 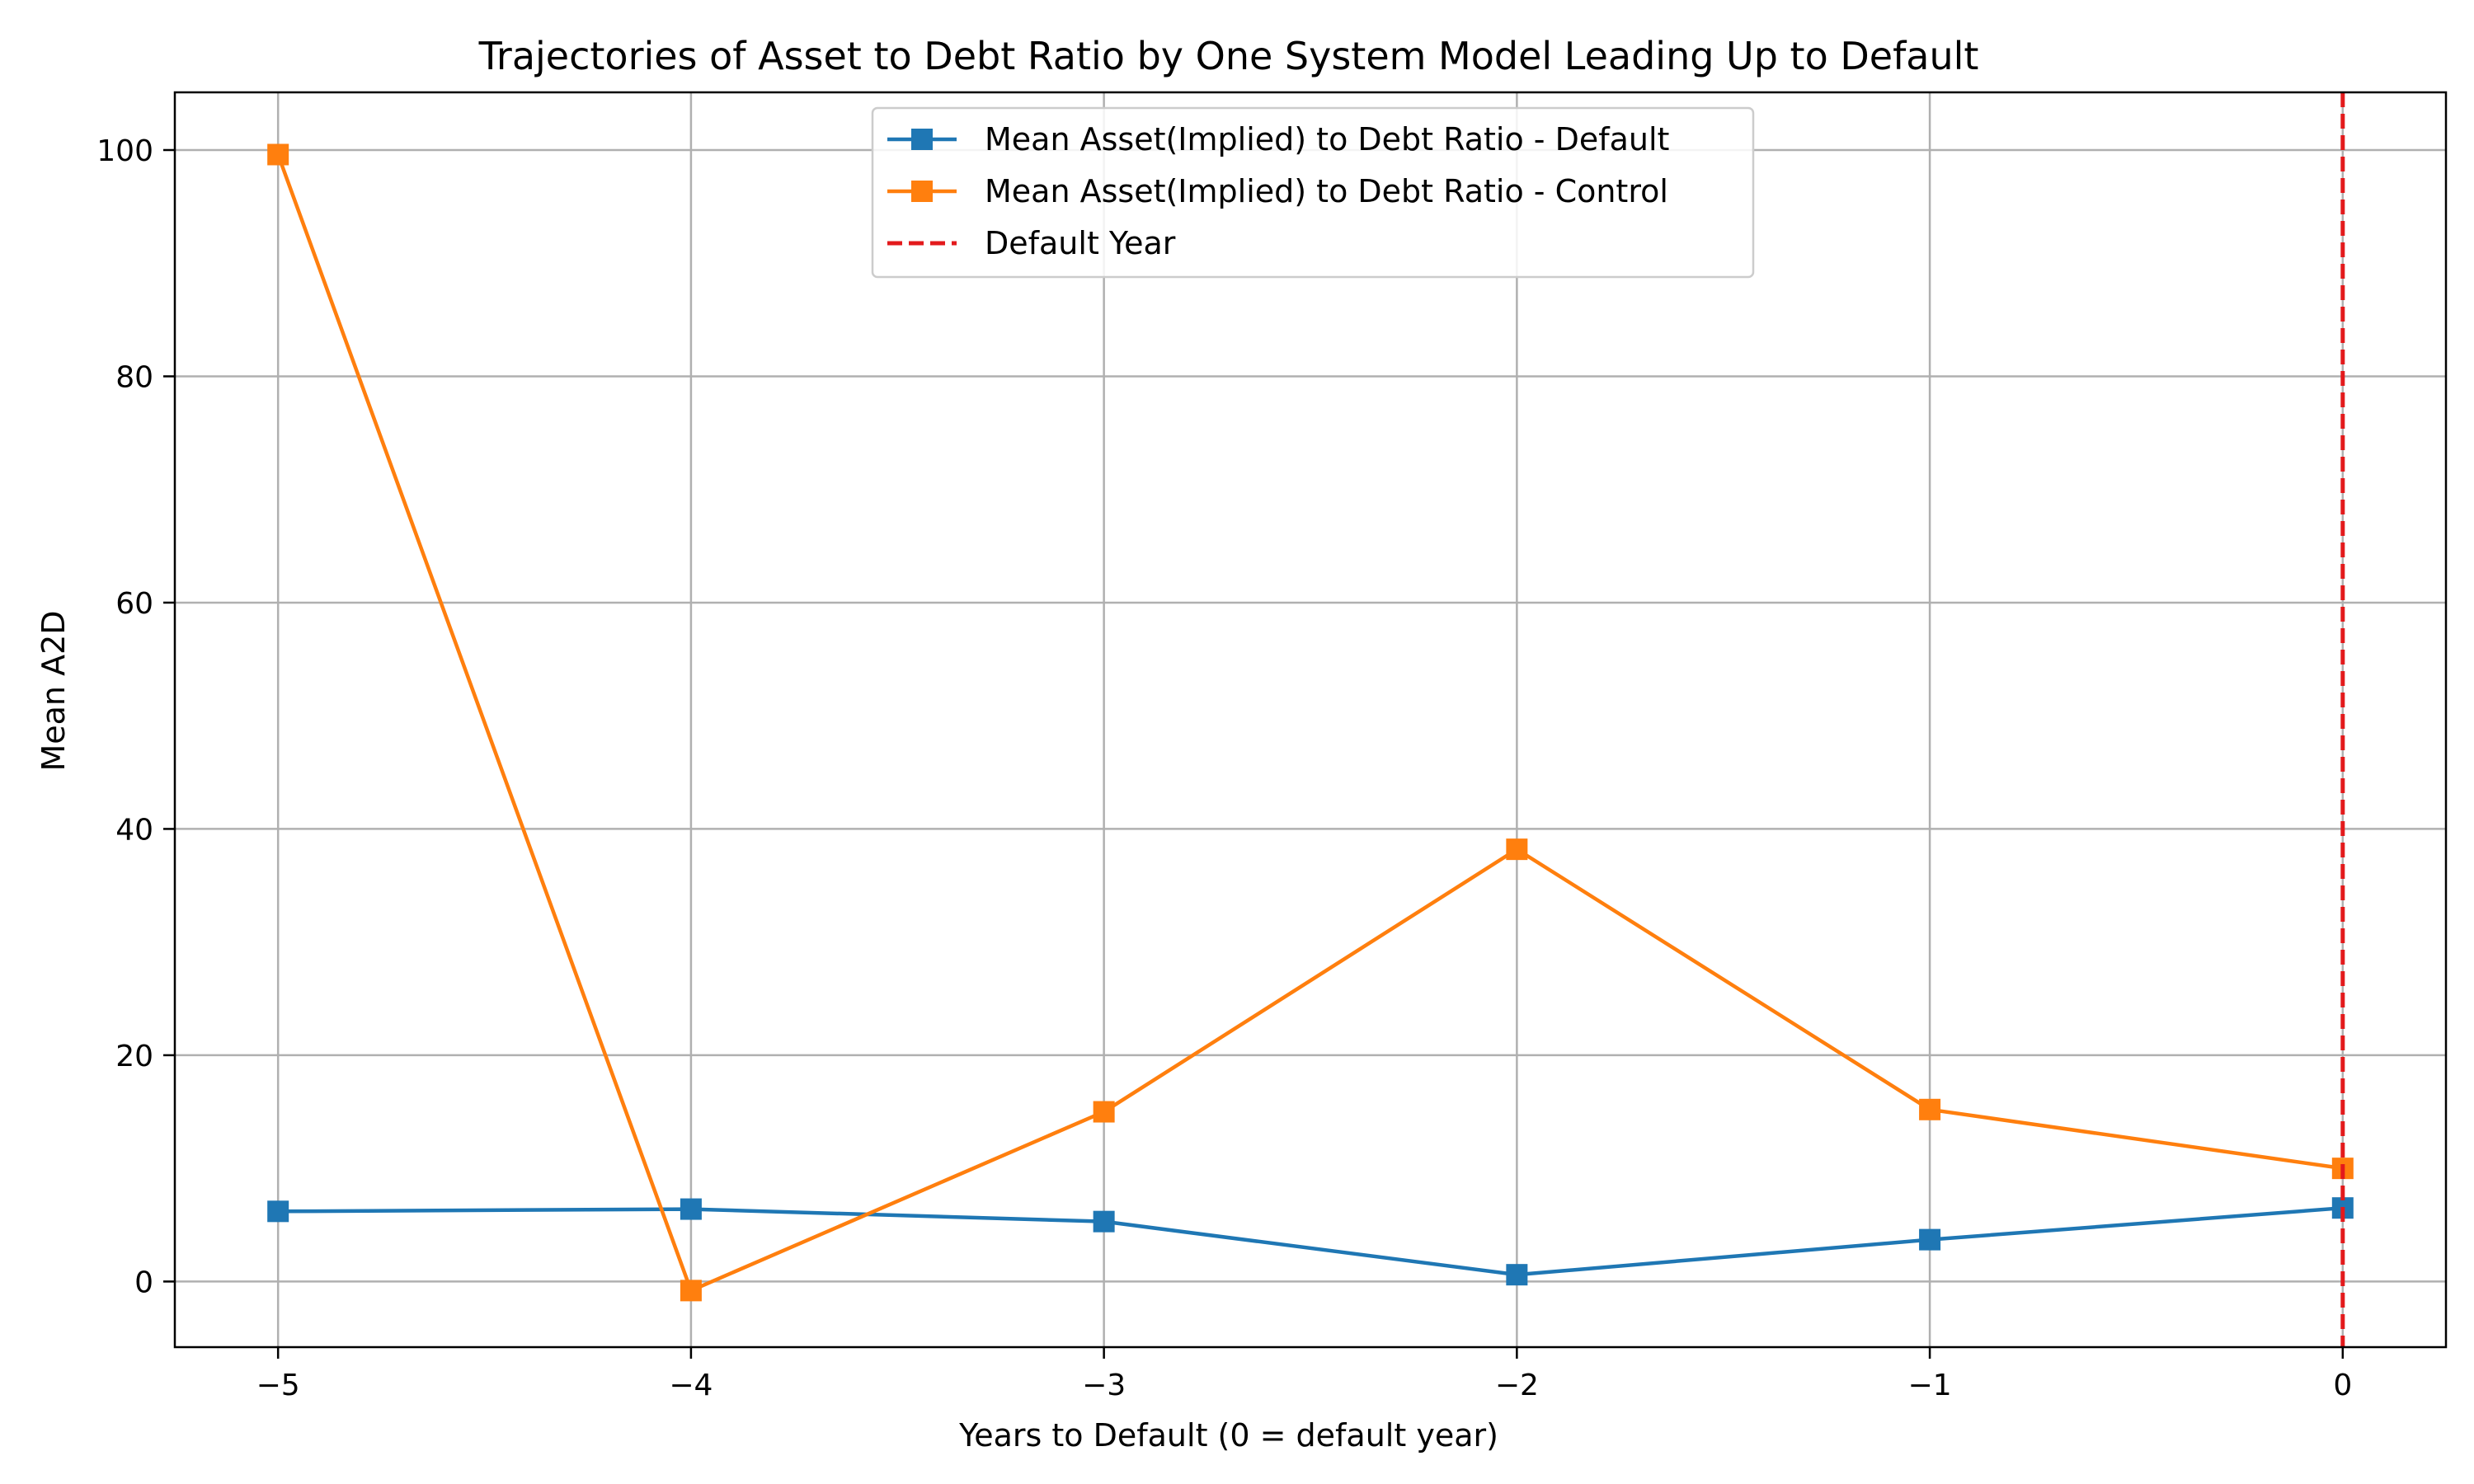 What do you see at coordinates (53, 690) in the screenshot?
I see `y-axis-label: Mean A2D` at bounding box center [53, 690].